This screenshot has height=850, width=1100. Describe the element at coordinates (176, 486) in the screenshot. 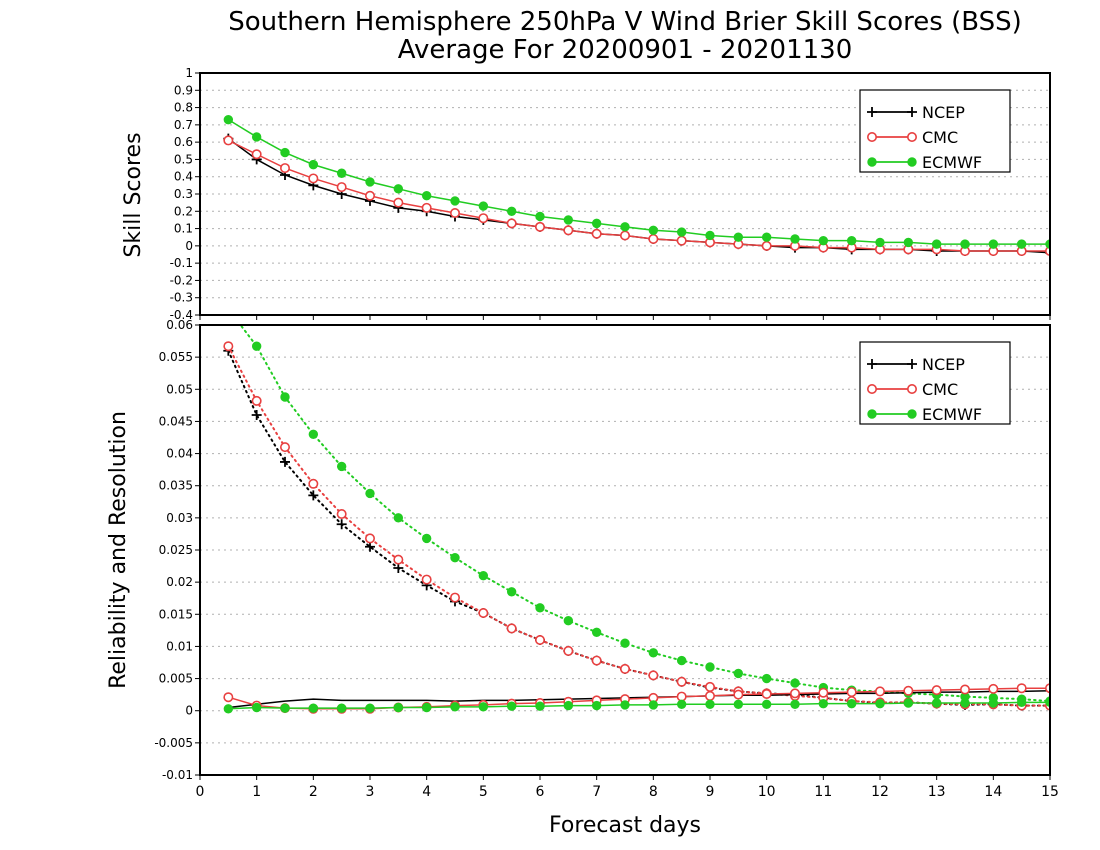

I see `bottom-y-tick-label: 0.035` at that location.